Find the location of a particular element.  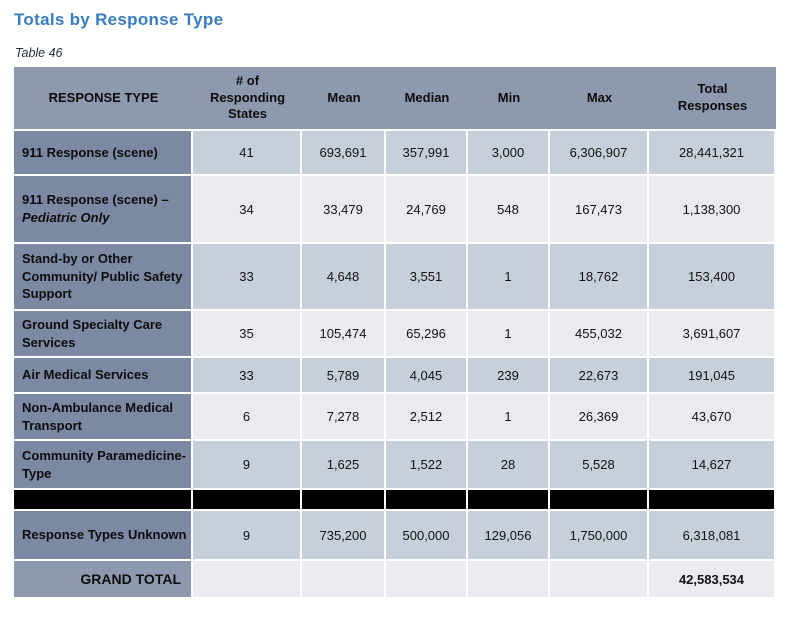

value-cell: 33,479 is located at coordinates (344, 210).